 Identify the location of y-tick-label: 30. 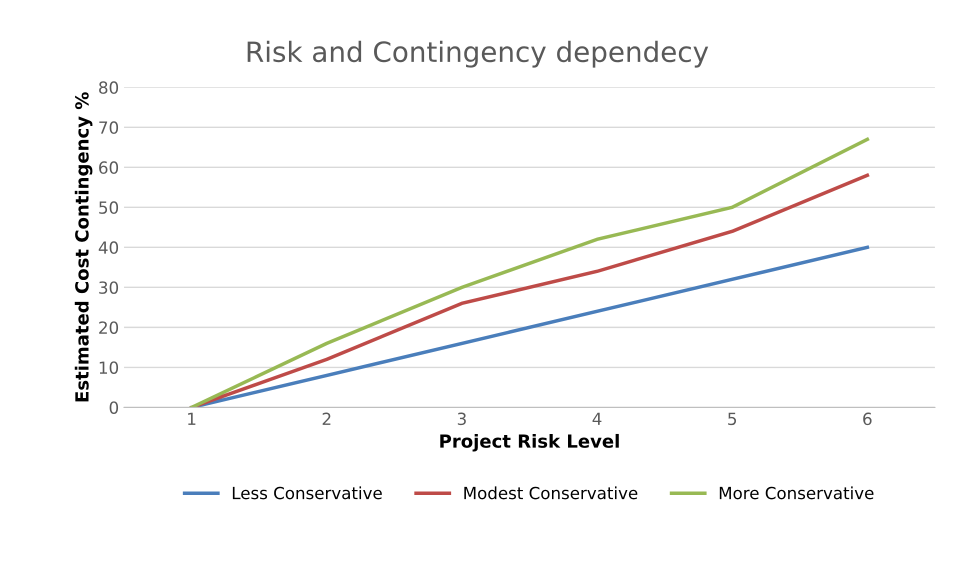
(108, 287).